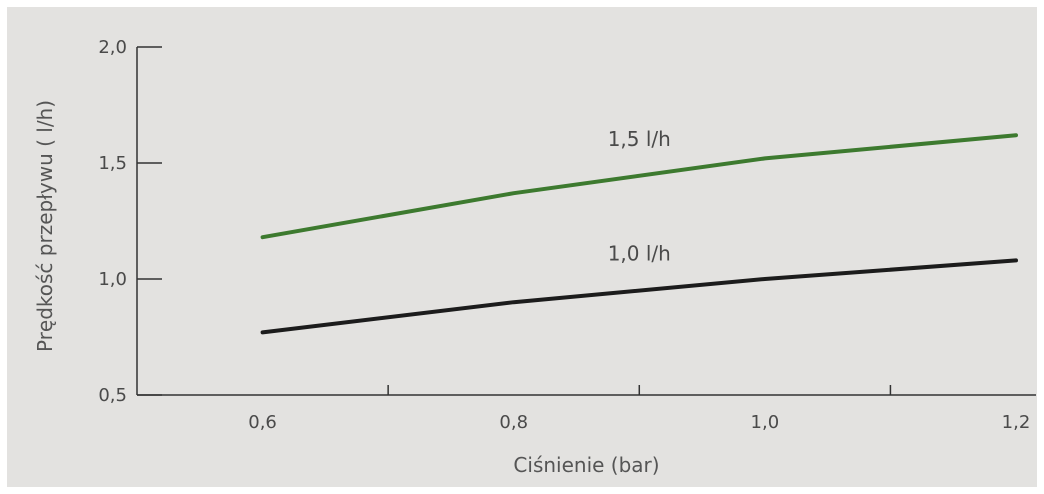 This screenshot has height=494, width=1044. Describe the element at coordinates (130, 221) in the screenshot. I see `y-axis-ticks: 0,5 1,0 1,5 2,0` at that location.